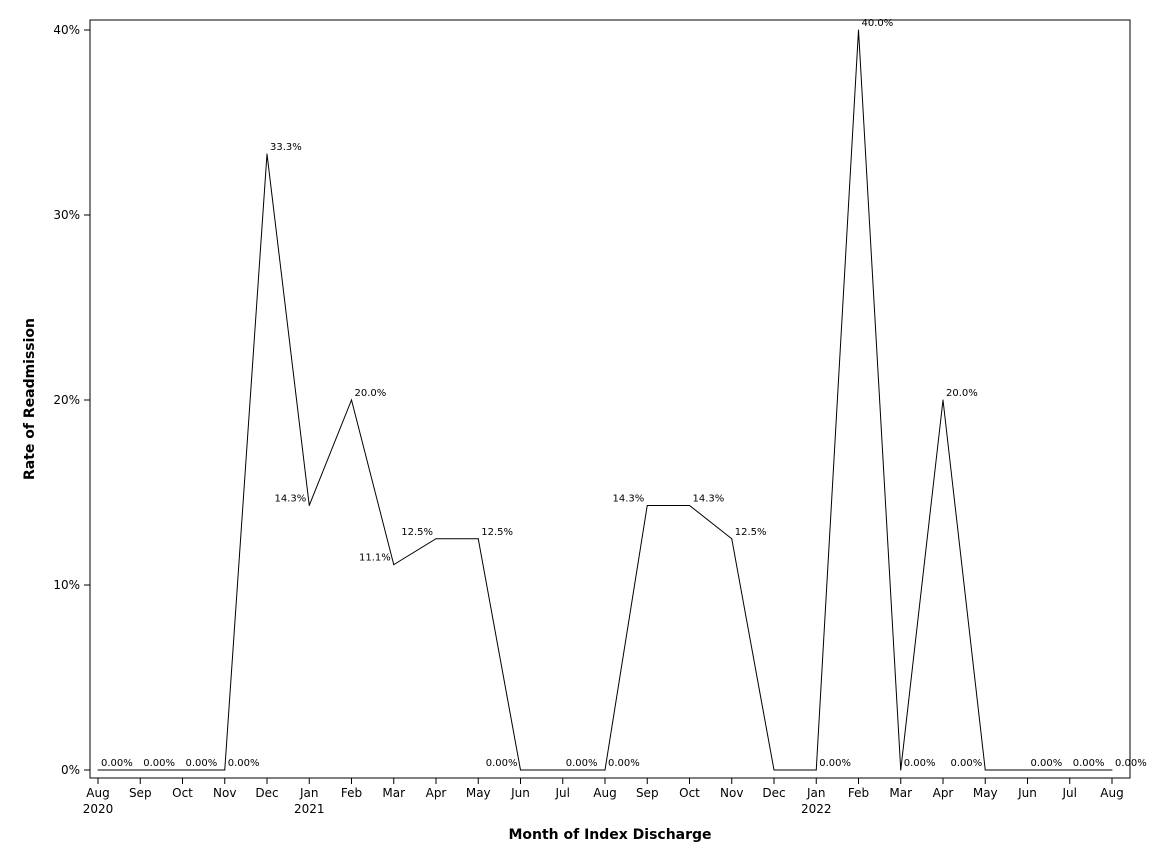 The height and width of the screenshot is (868, 1152). Describe the element at coordinates (98, 809) in the screenshot. I see `x-year-label: 2020` at that location.